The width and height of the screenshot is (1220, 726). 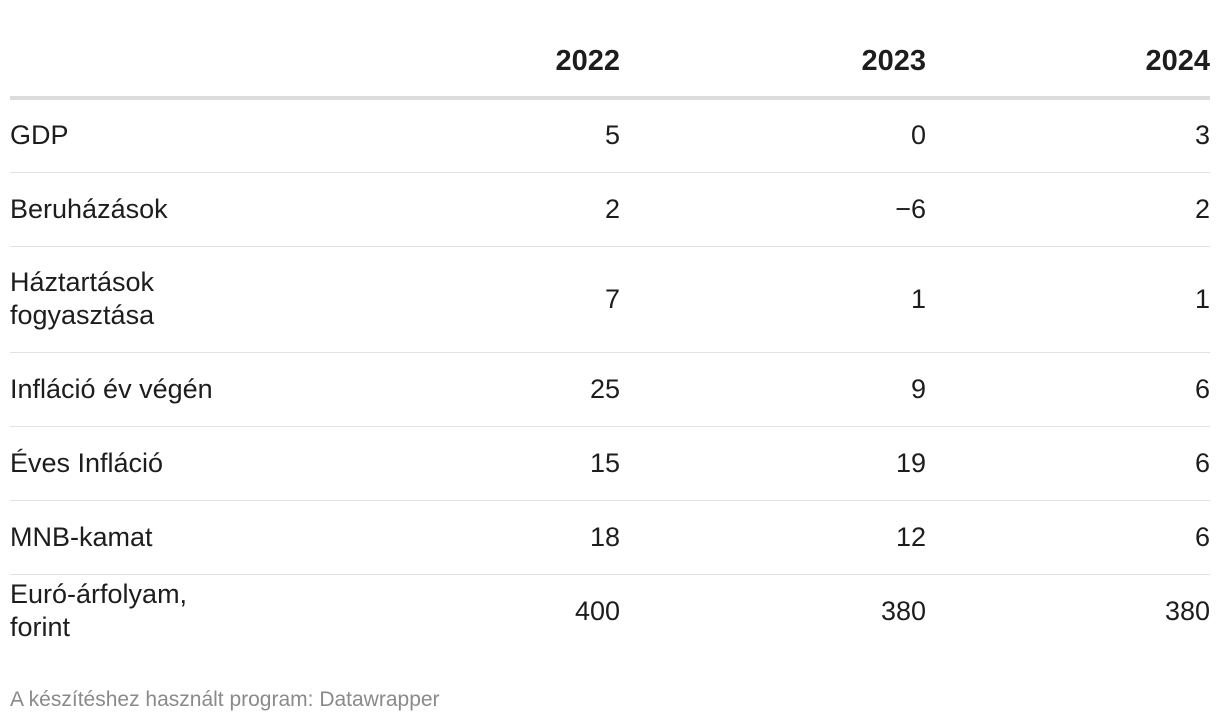 What do you see at coordinates (773, 389) in the screenshot?
I see `cell-2023: 9` at bounding box center [773, 389].